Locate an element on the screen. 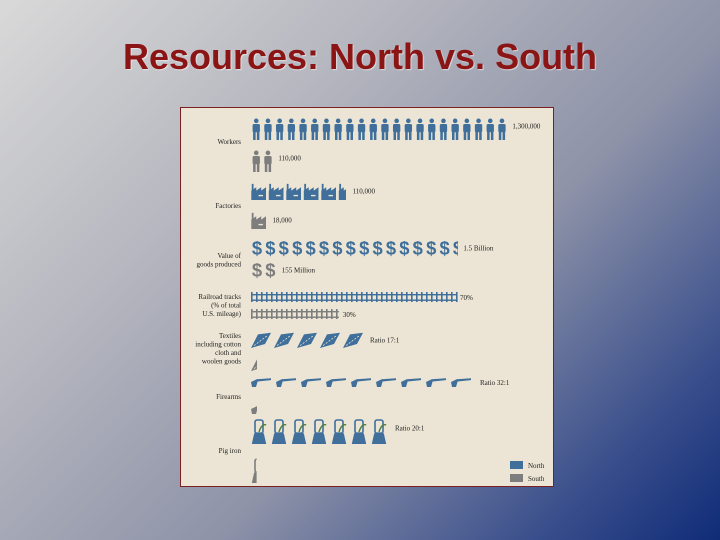 This screenshot has height=540, width=720. dollar-south-icon: $ is located at coordinates (257, 270).